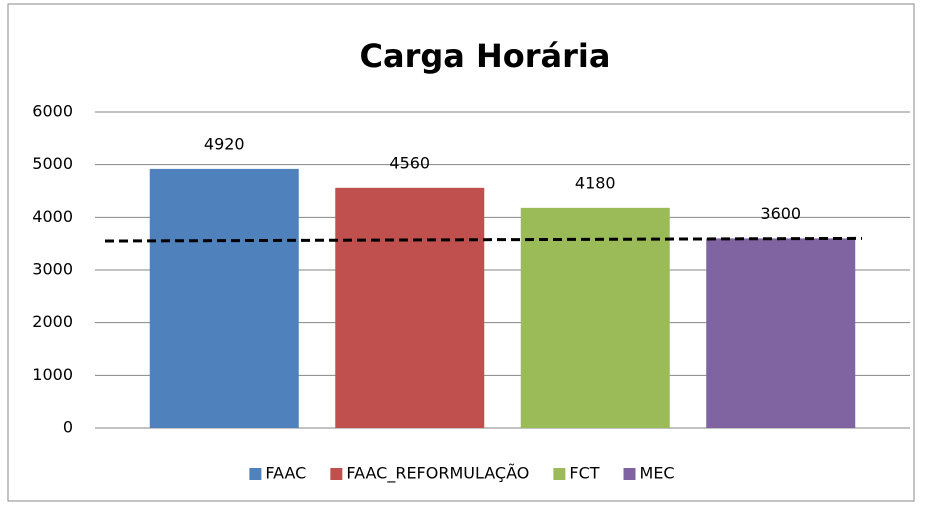 The image size is (925, 505). What do you see at coordinates (52, 374) in the screenshot?
I see `y-tick-label: 1000` at bounding box center [52, 374].